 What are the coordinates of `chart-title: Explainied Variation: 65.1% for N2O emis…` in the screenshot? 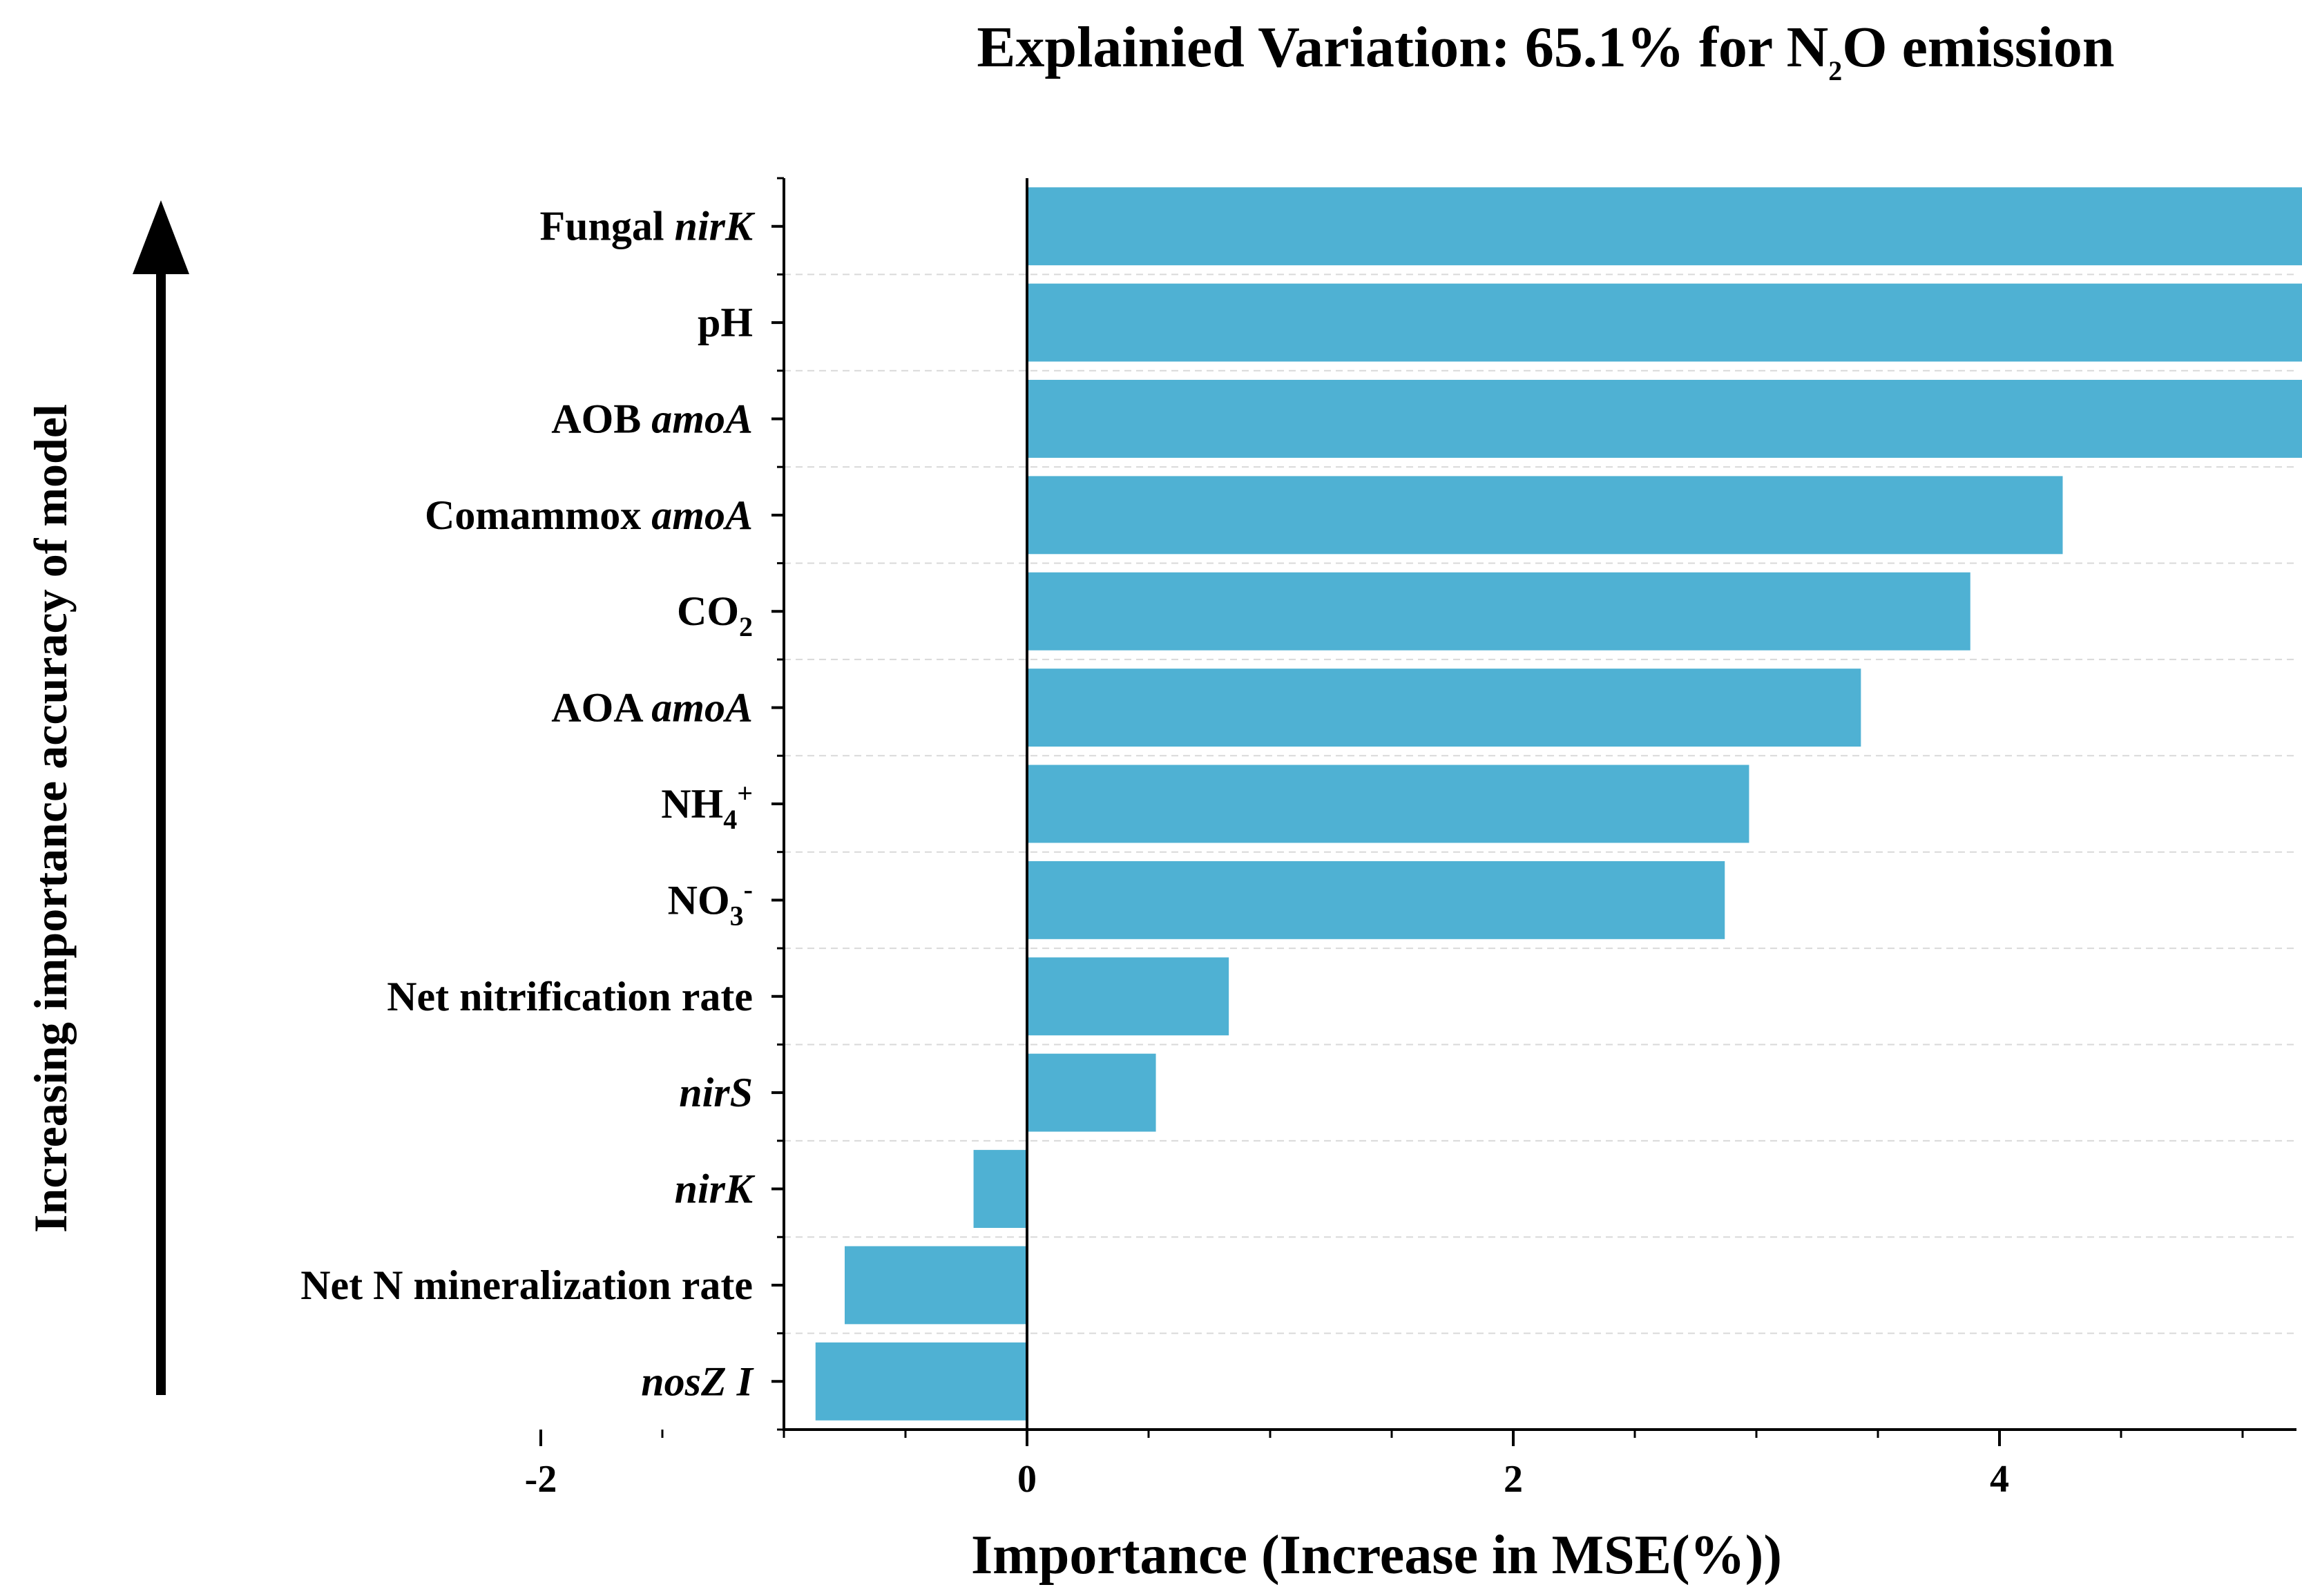 It's located at (1546, 50).